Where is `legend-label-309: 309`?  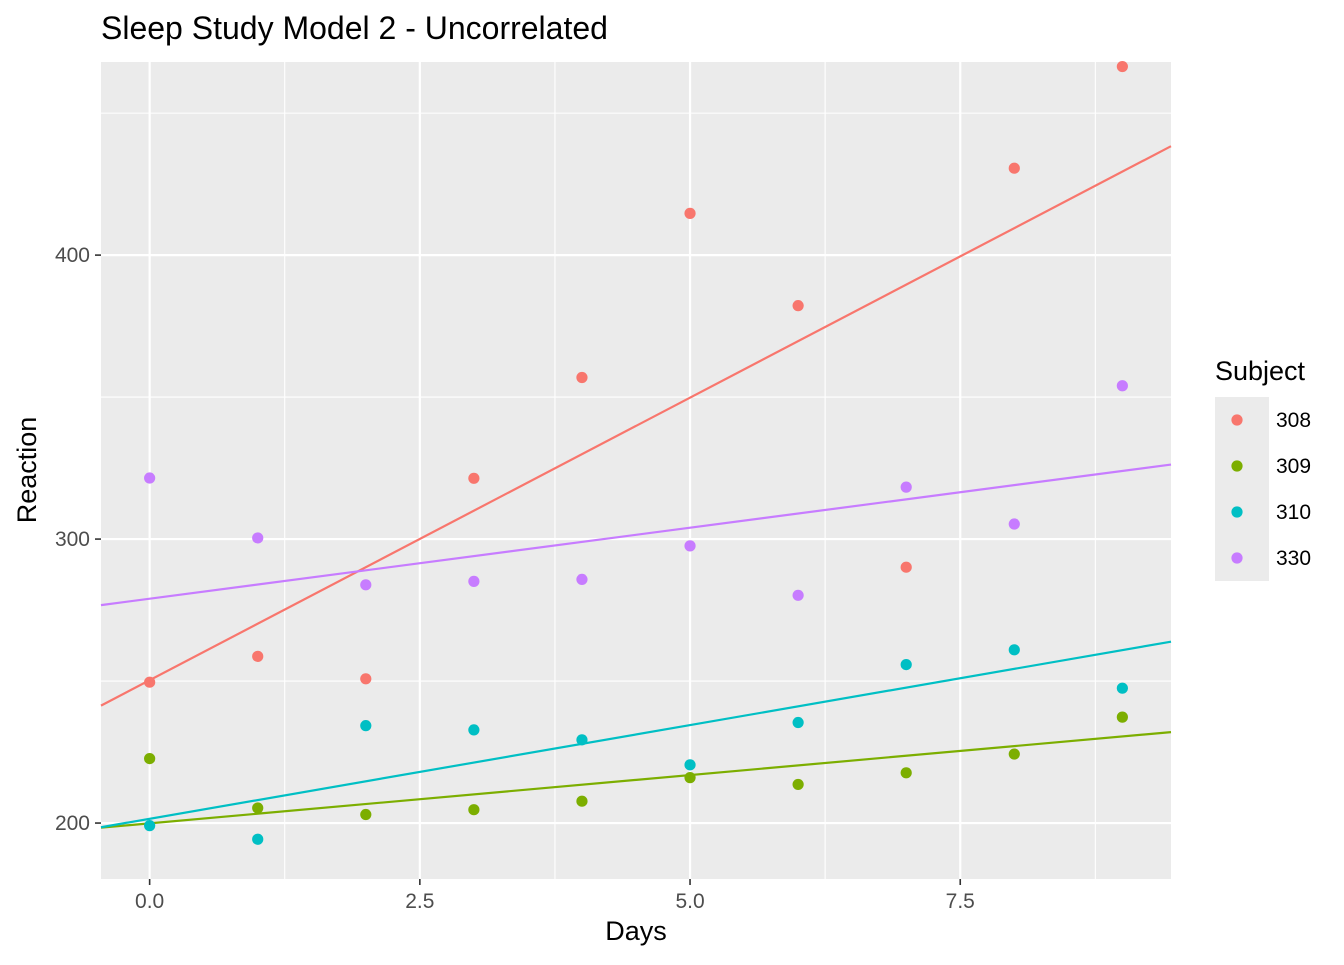 legend-label-309: 309 is located at coordinates (1293, 466).